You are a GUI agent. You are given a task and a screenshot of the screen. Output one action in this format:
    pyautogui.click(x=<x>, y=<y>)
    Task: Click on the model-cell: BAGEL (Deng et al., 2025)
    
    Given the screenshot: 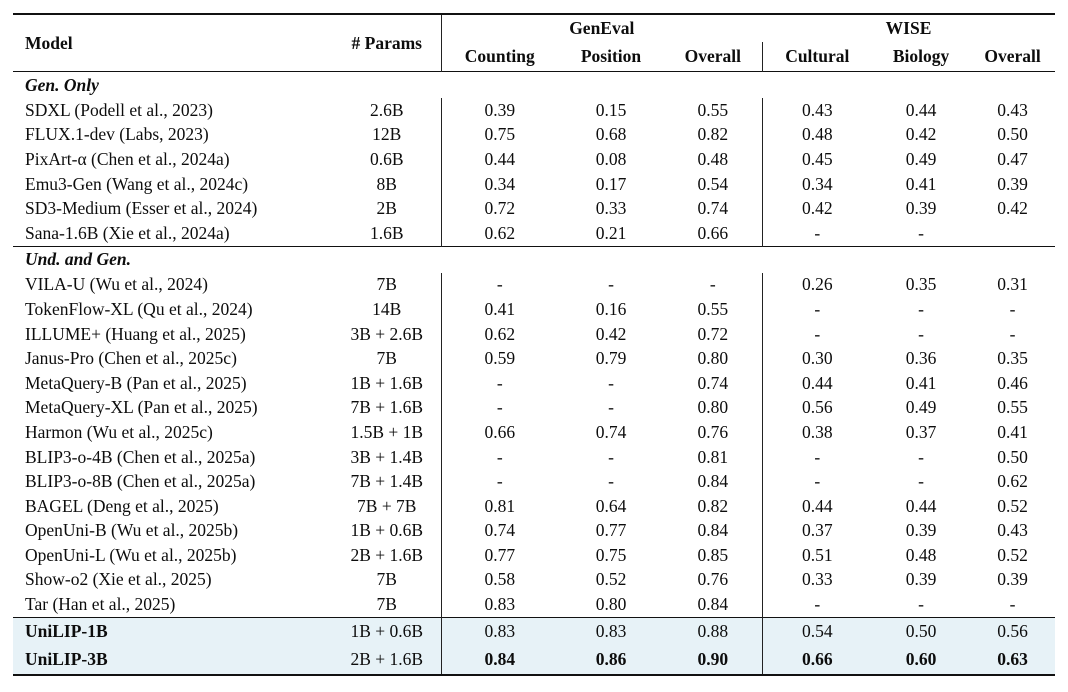 What is the action you would take?
    pyautogui.click(x=122, y=505)
    